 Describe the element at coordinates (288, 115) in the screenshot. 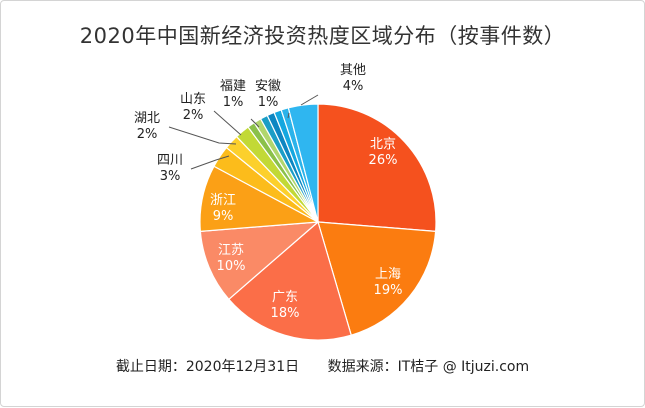

I see `leader-line-安徽` at that location.